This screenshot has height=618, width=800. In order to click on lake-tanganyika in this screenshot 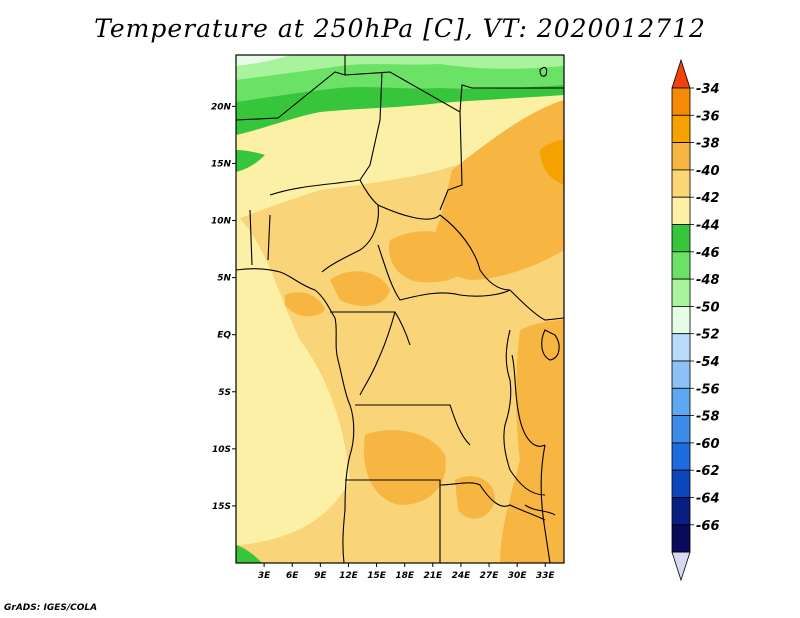, I will do `click(528, 400)`.